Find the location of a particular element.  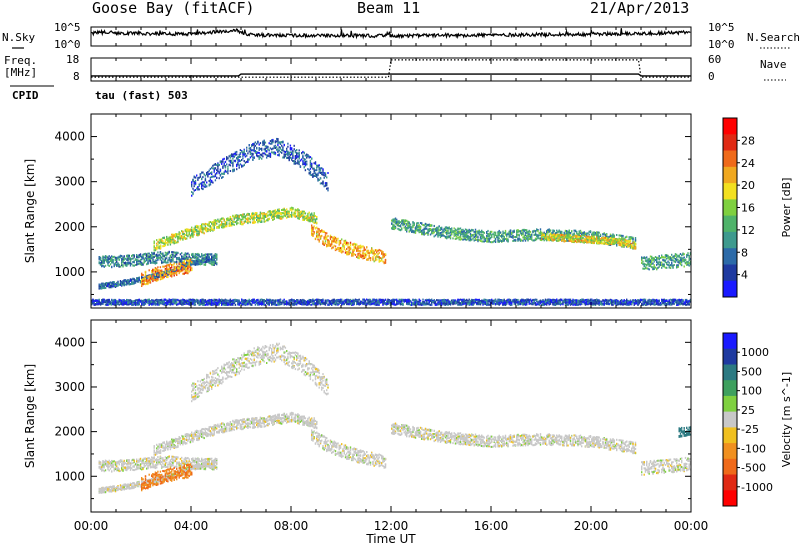

power-colorbar-tick-label: 12 is located at coordinates (748, 230).